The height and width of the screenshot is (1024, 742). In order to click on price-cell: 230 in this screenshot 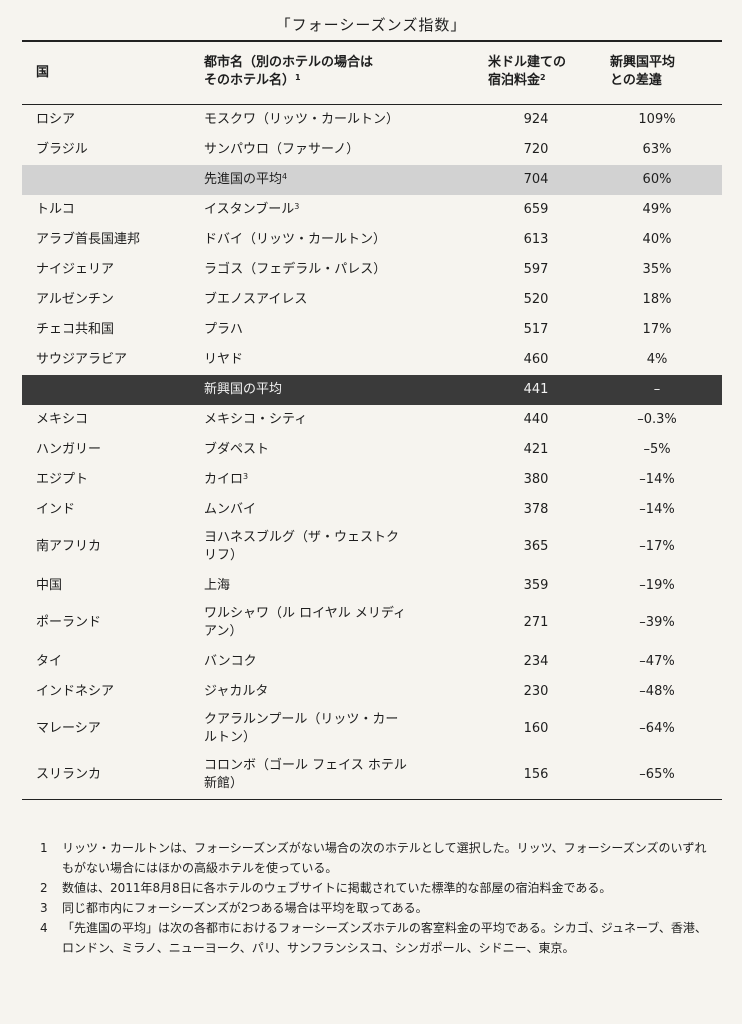, I will do `click(536, 691)`.